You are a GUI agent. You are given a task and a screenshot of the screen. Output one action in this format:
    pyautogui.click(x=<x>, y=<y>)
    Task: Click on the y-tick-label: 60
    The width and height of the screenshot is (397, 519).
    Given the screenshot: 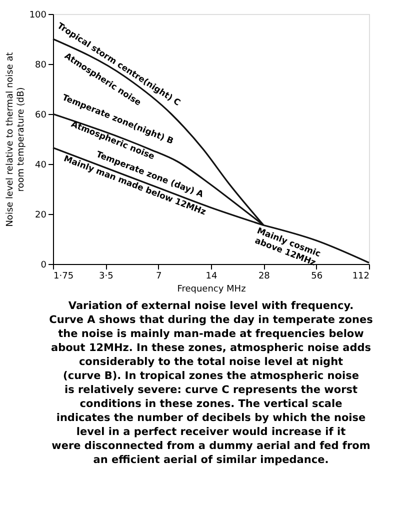 What is the action you would take?
    pyautogui.click(x=41, y=115)
    